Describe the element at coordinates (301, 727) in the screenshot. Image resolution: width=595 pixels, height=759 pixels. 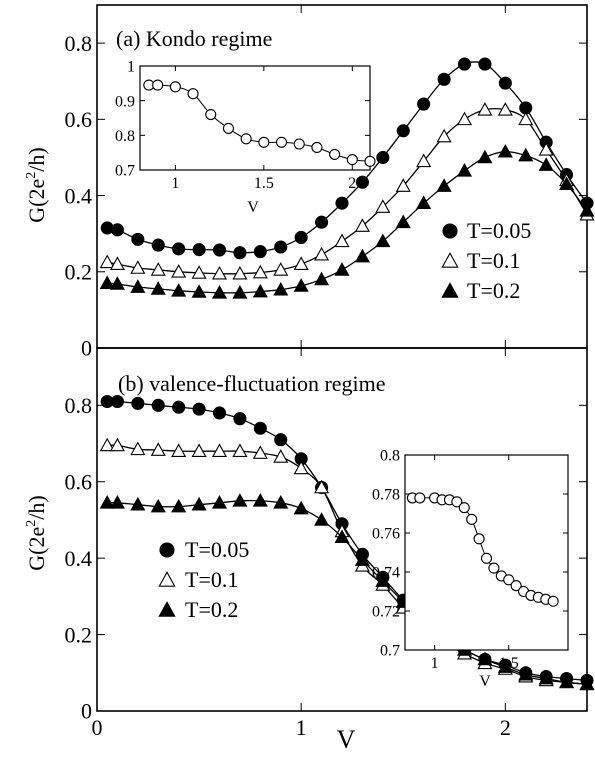
I see `panel-b-xtick-label: 1` at that location.